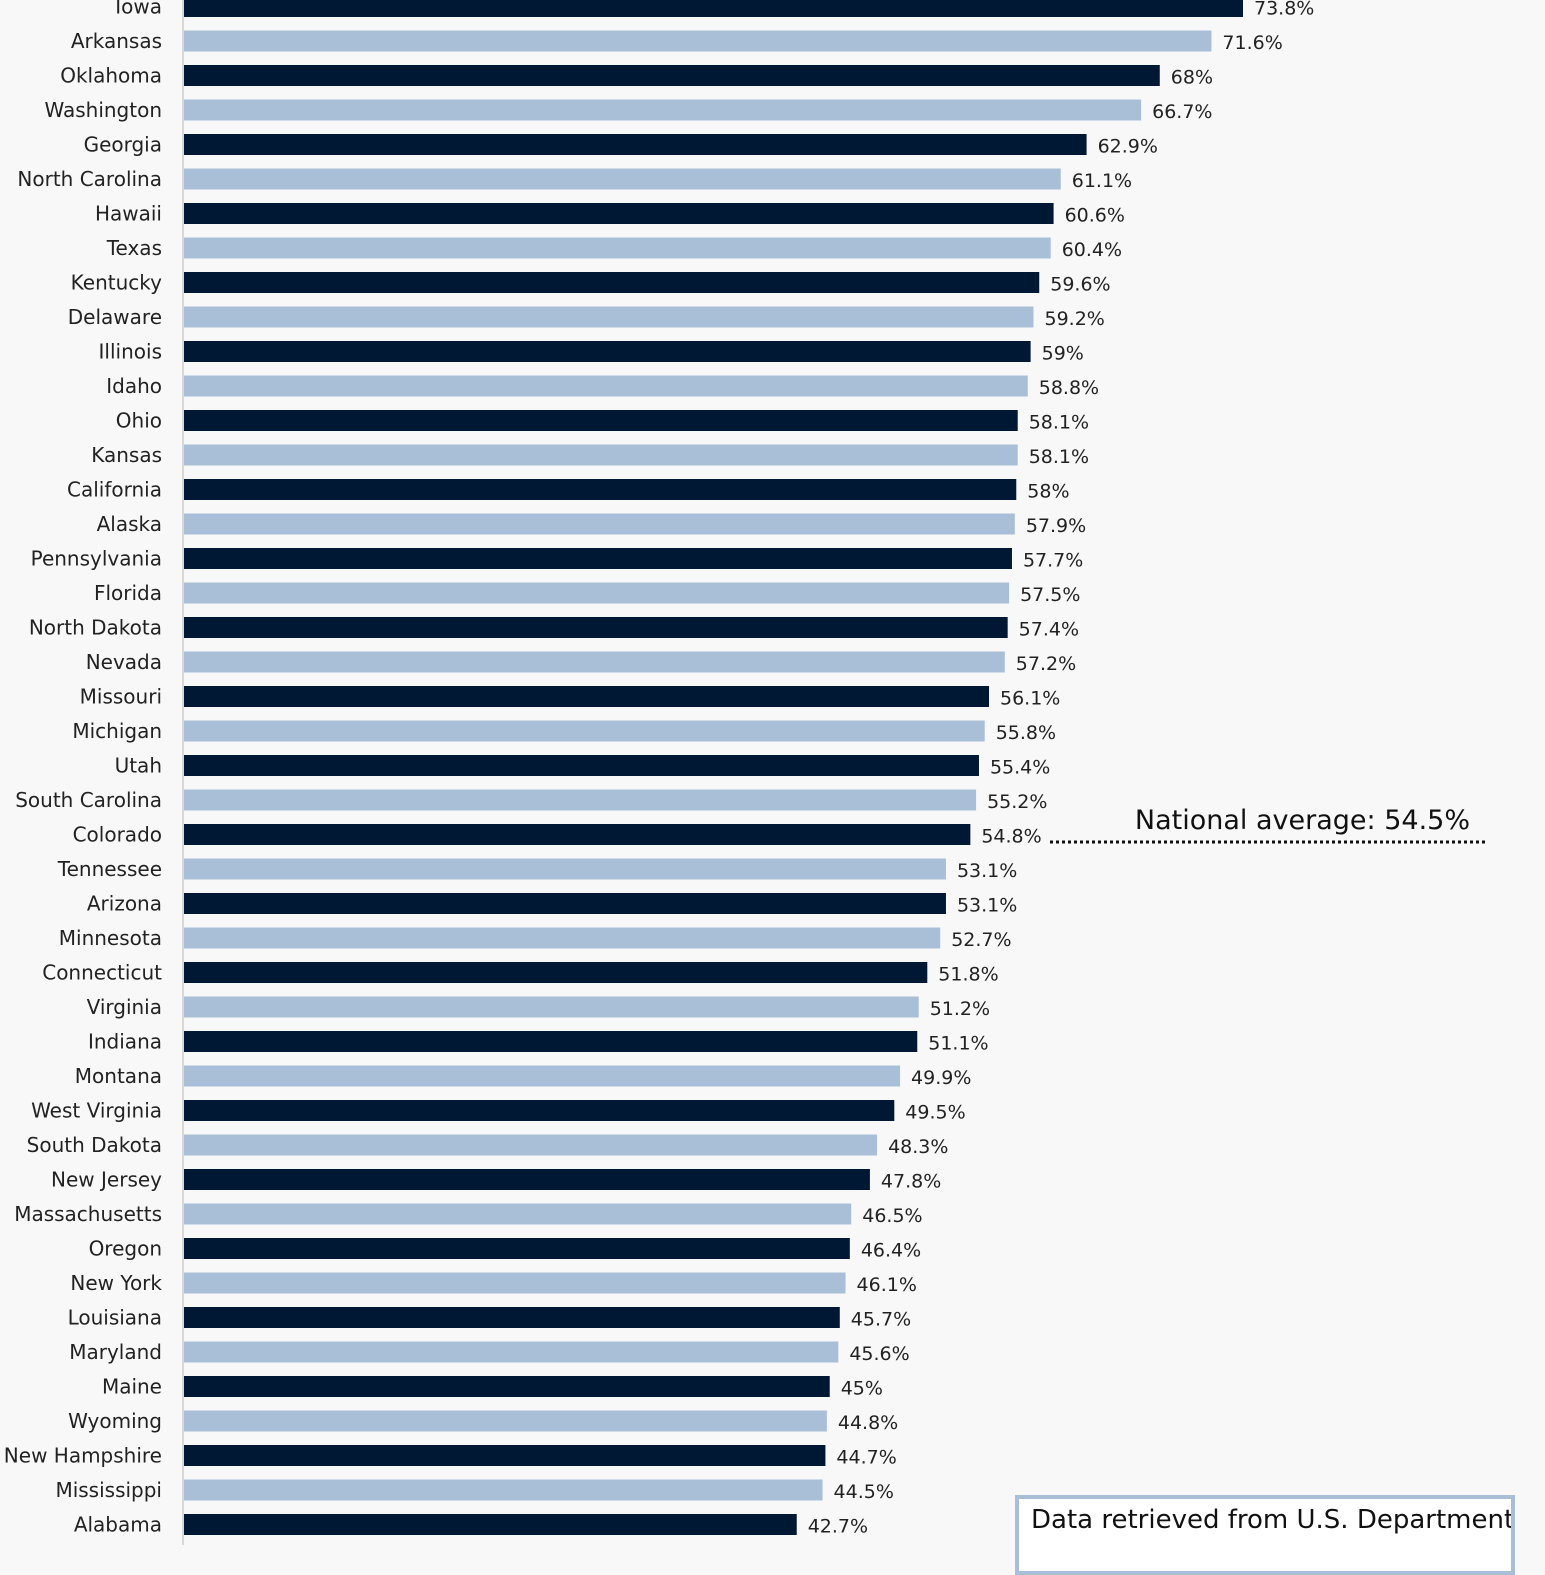 The height and width of the screenshot is (1575, 1545). I want to click on bar-florida, so click(597, 593).